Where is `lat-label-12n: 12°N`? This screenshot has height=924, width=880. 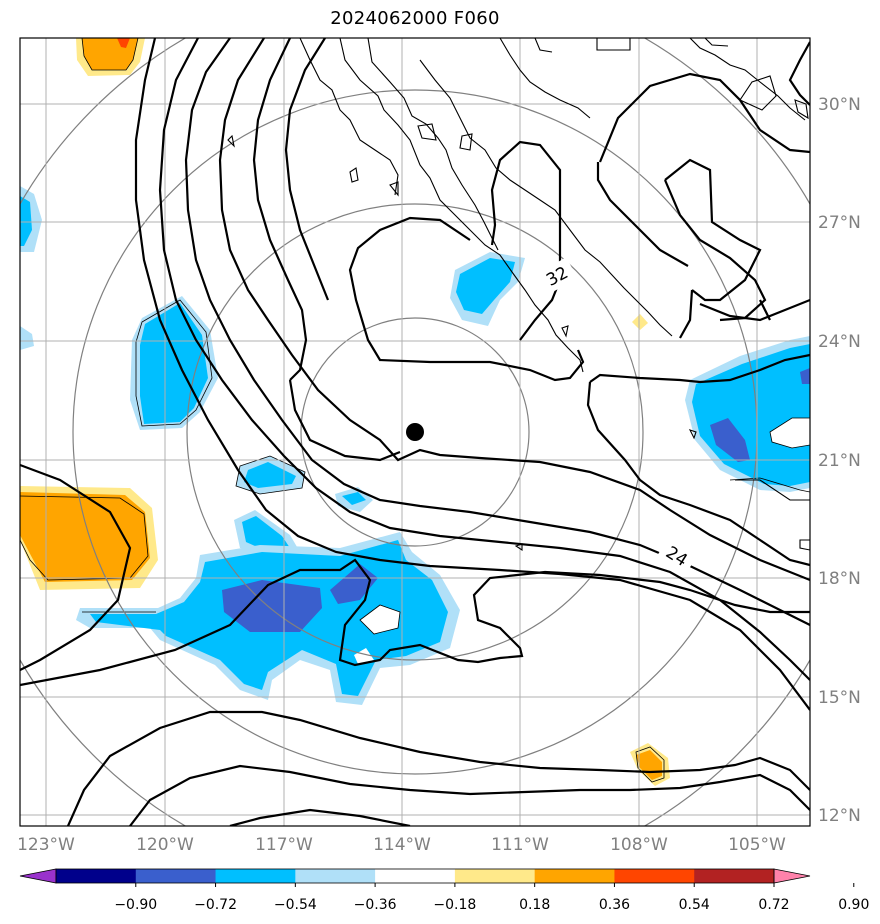 lat-label-12n: 12°N is located at coordinates (839, 816).